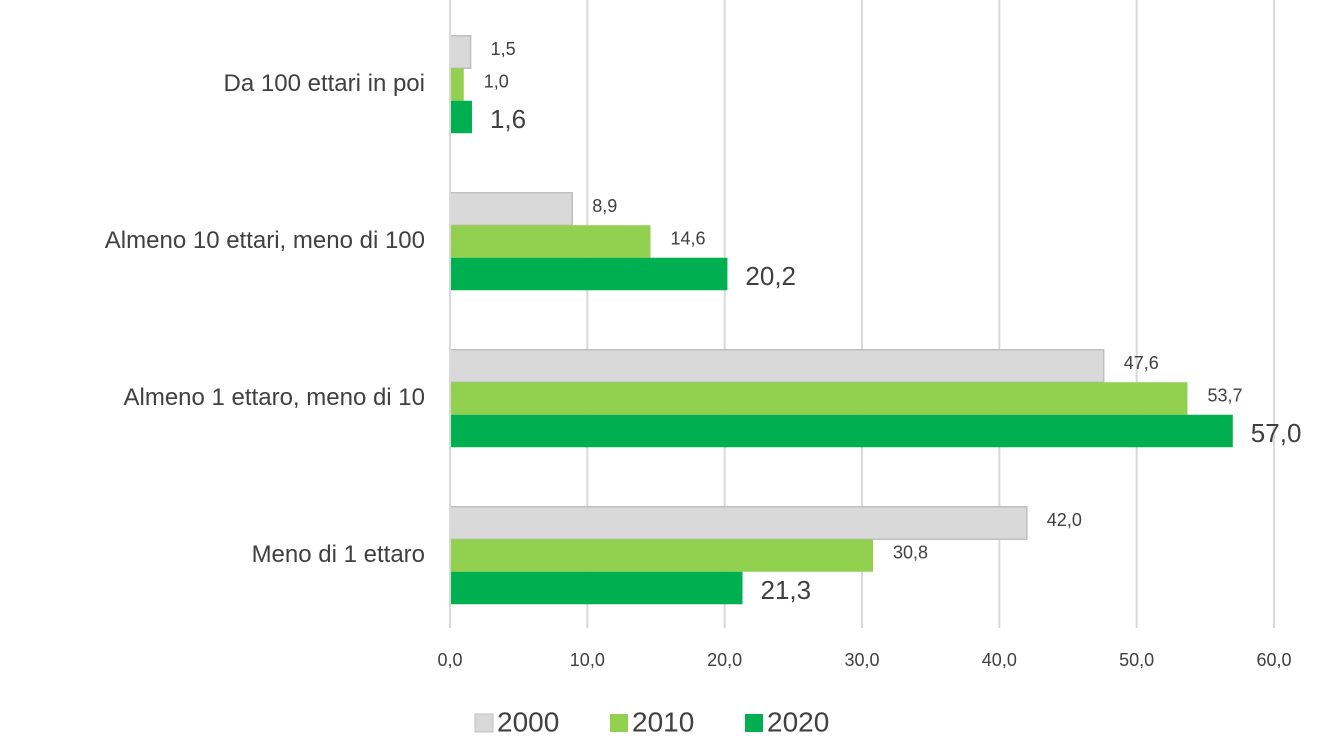 The image size is (1335, 739). I want to click on data-label: 1,6, so click(508, 119).